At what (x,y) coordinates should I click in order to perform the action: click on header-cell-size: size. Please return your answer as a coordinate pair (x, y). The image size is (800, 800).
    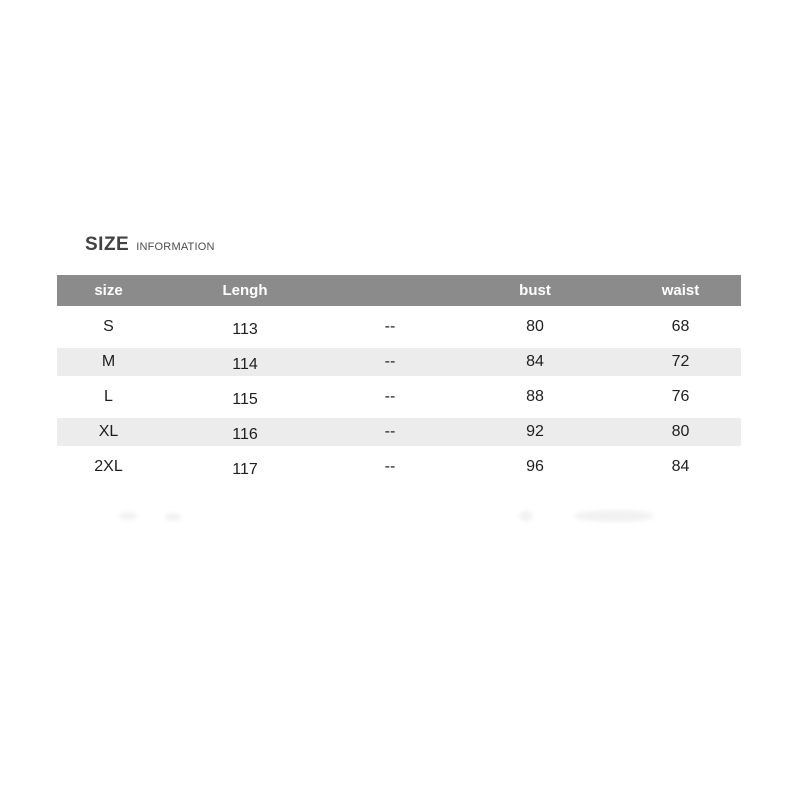
    Looking at the image, I should click on (108, 290).